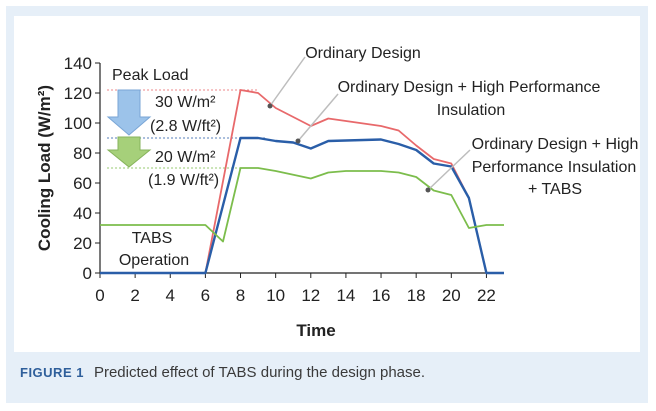 The width and height of the screenshot is (656, 411). Describe the element at coordinates (270, 106) in the screenshot. I see `pointer-ordinary-dot` at that location.